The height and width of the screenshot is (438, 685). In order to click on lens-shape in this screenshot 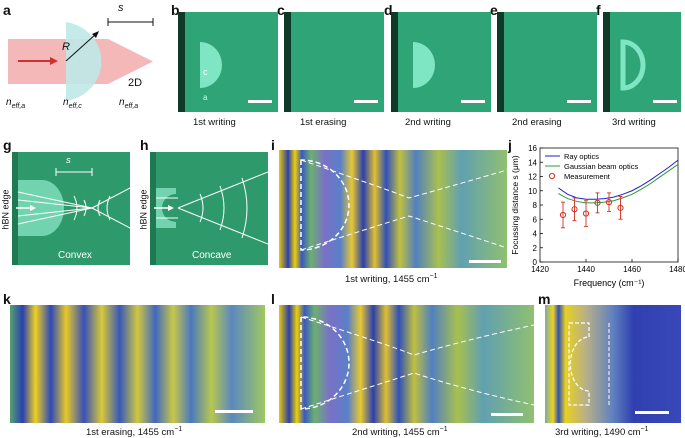, I will do `click(84, 61)`.